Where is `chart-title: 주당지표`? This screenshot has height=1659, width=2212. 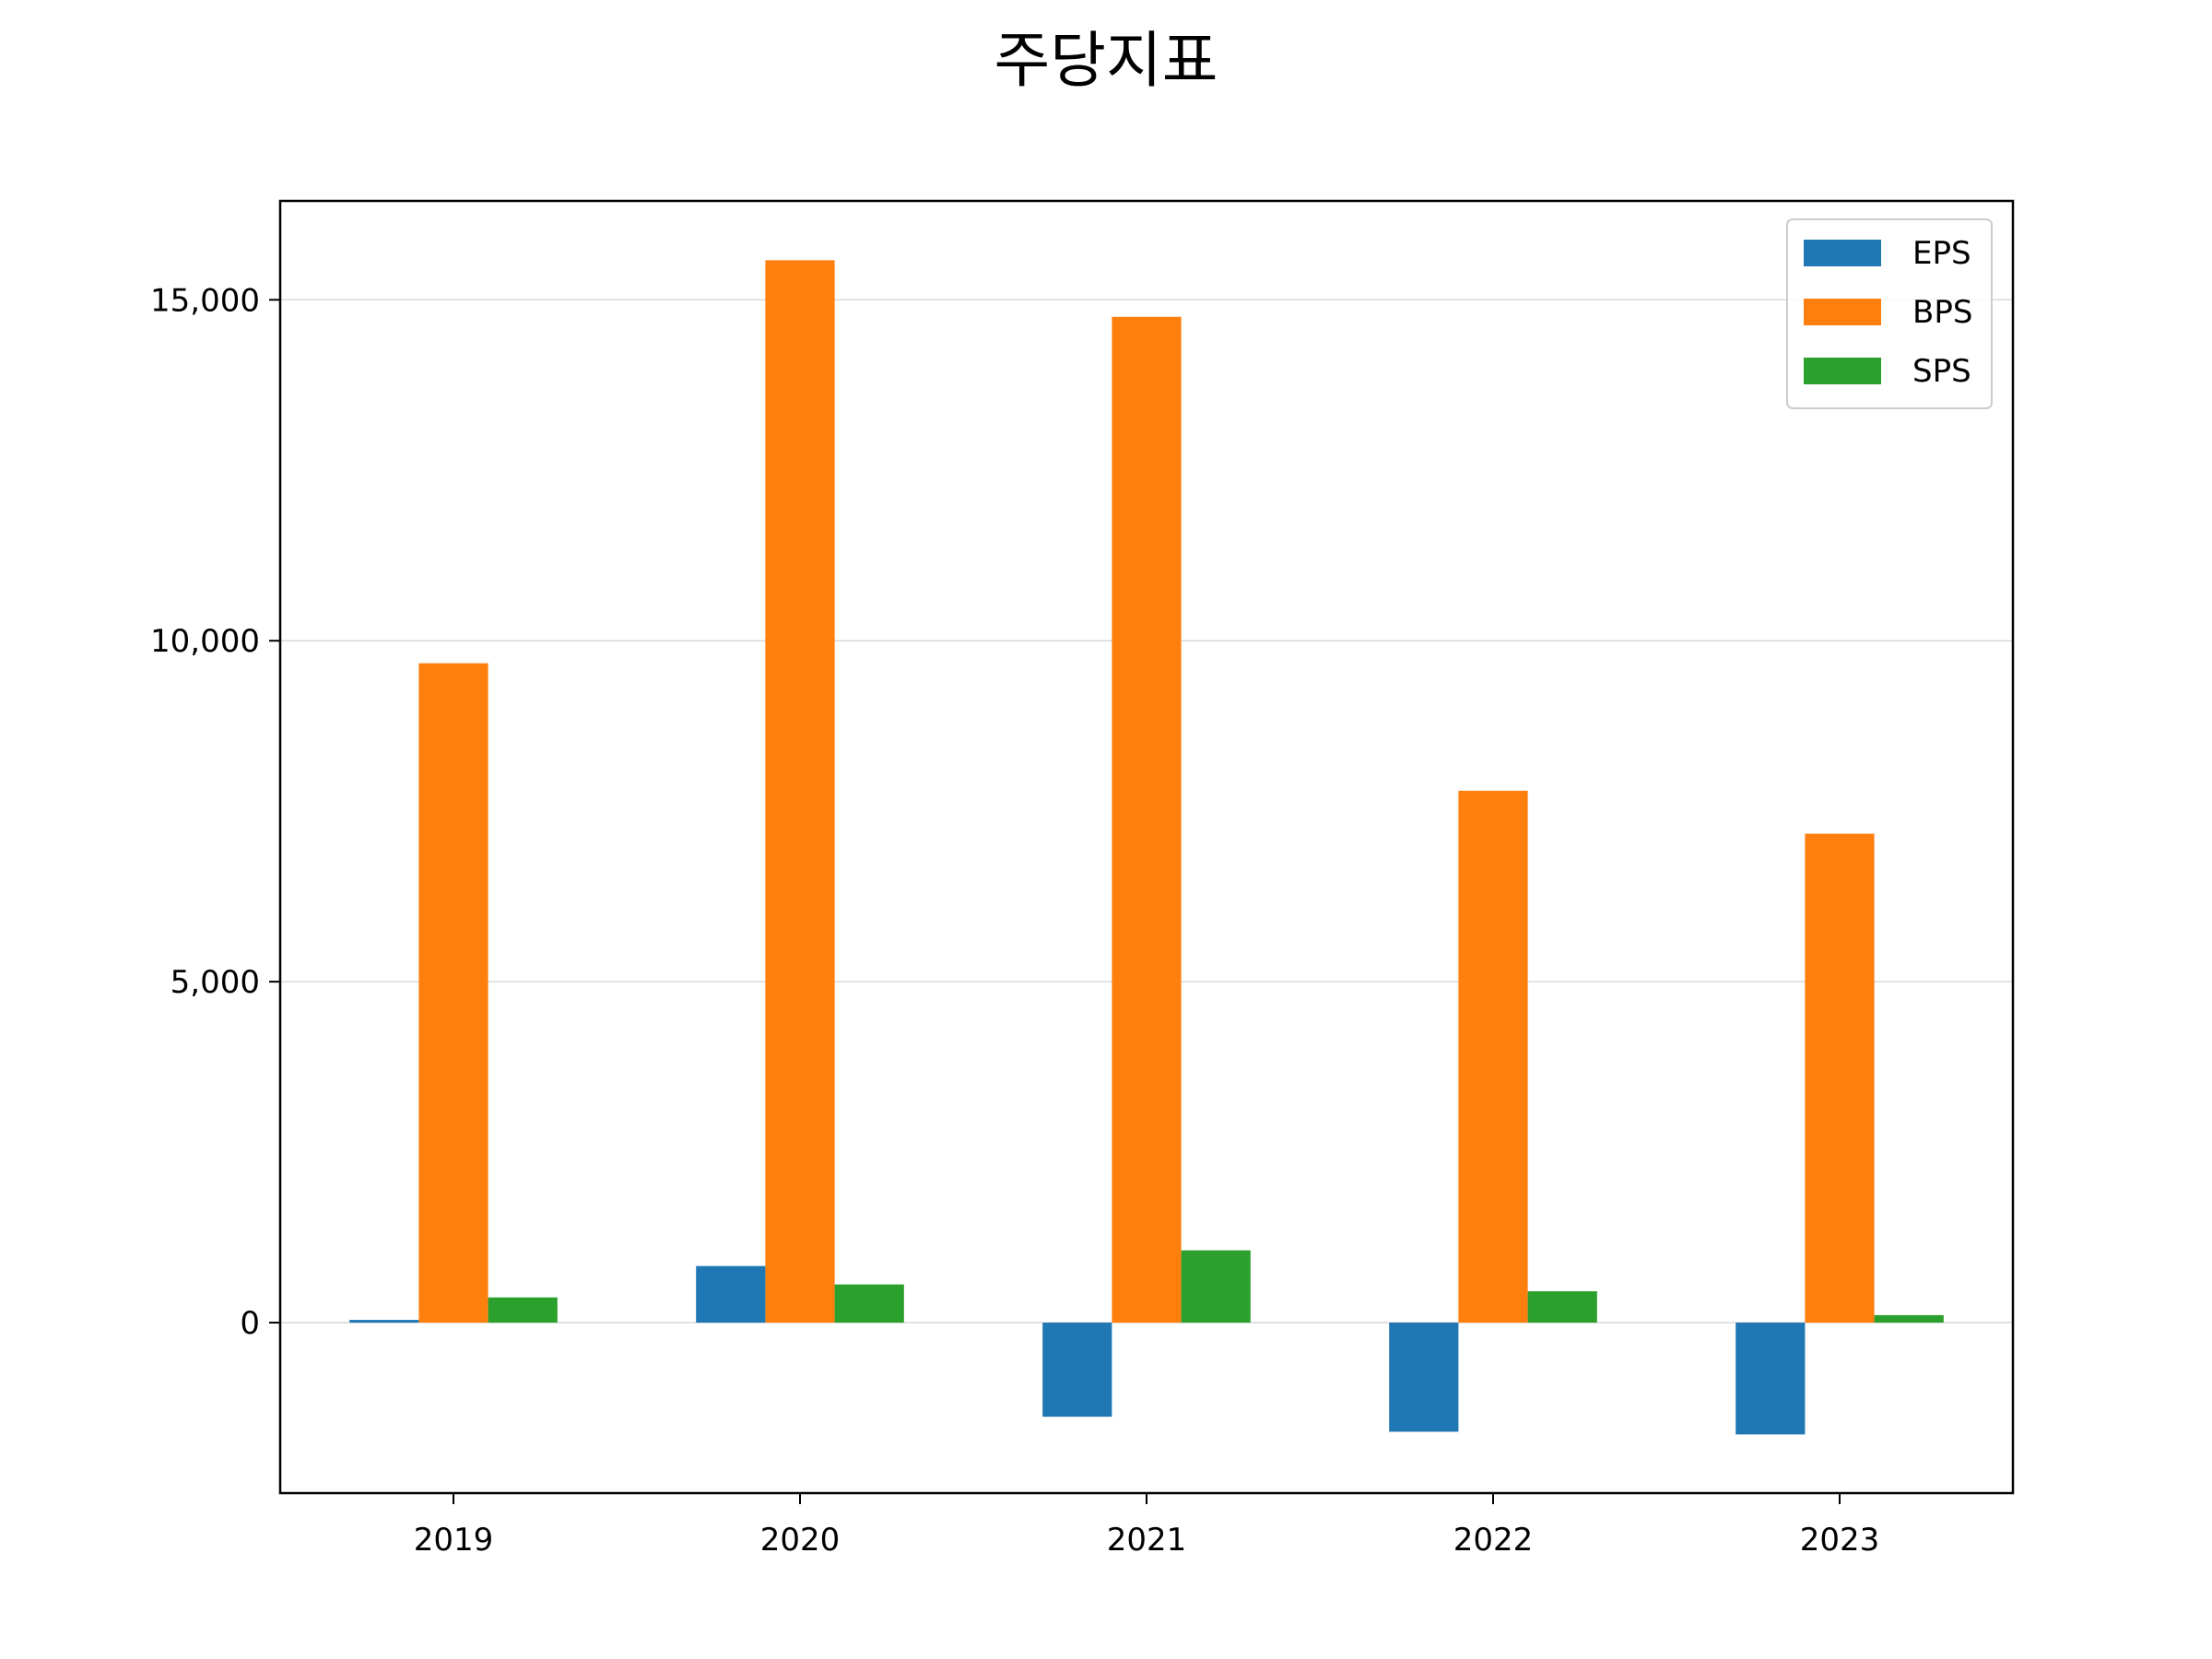
chart-title: 주당지표 is located at coordinates (1106, 60).